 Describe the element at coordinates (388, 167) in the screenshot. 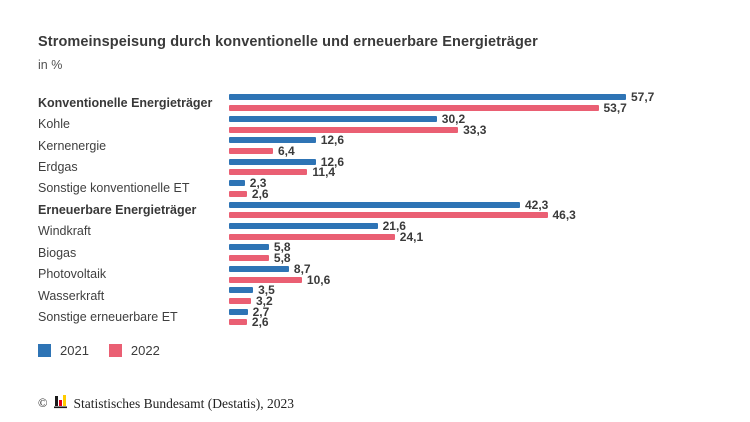

I see `chart-row: Erdgas 12,6 11,4` at that location.